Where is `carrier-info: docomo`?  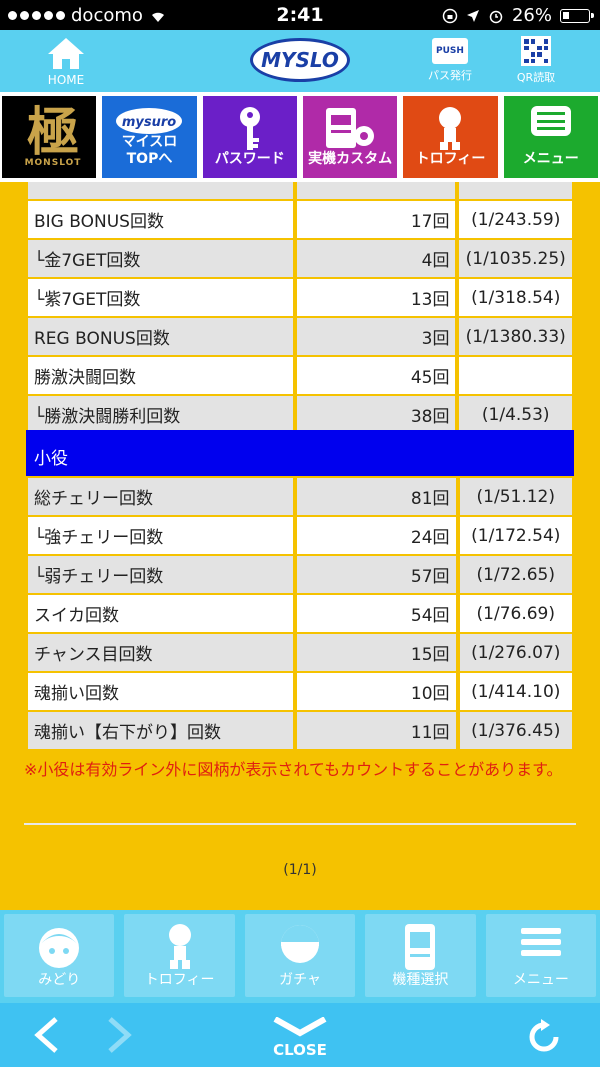 carrier-info: docomo is located at coordinates (87, 15).